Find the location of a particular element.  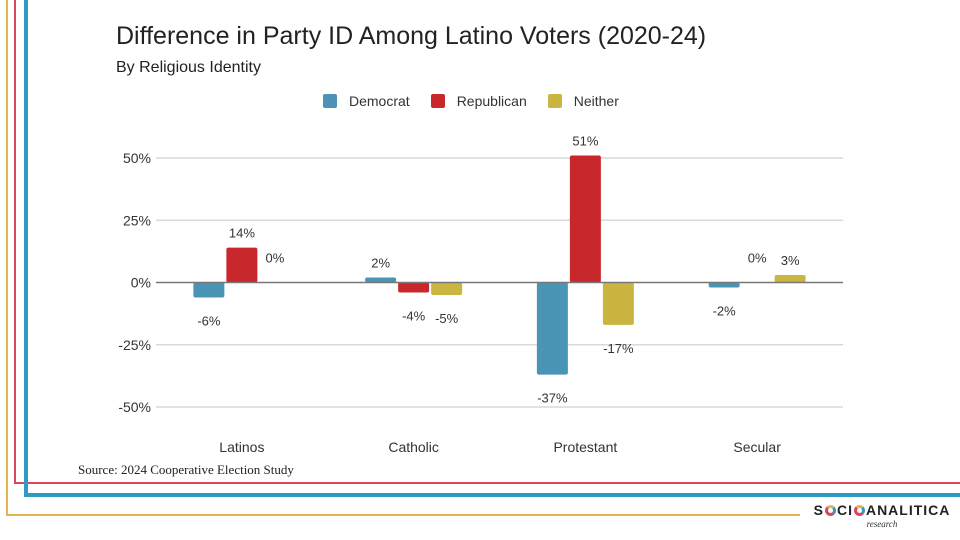

y-tick-label: -25% is located at coordinates (134, 345).